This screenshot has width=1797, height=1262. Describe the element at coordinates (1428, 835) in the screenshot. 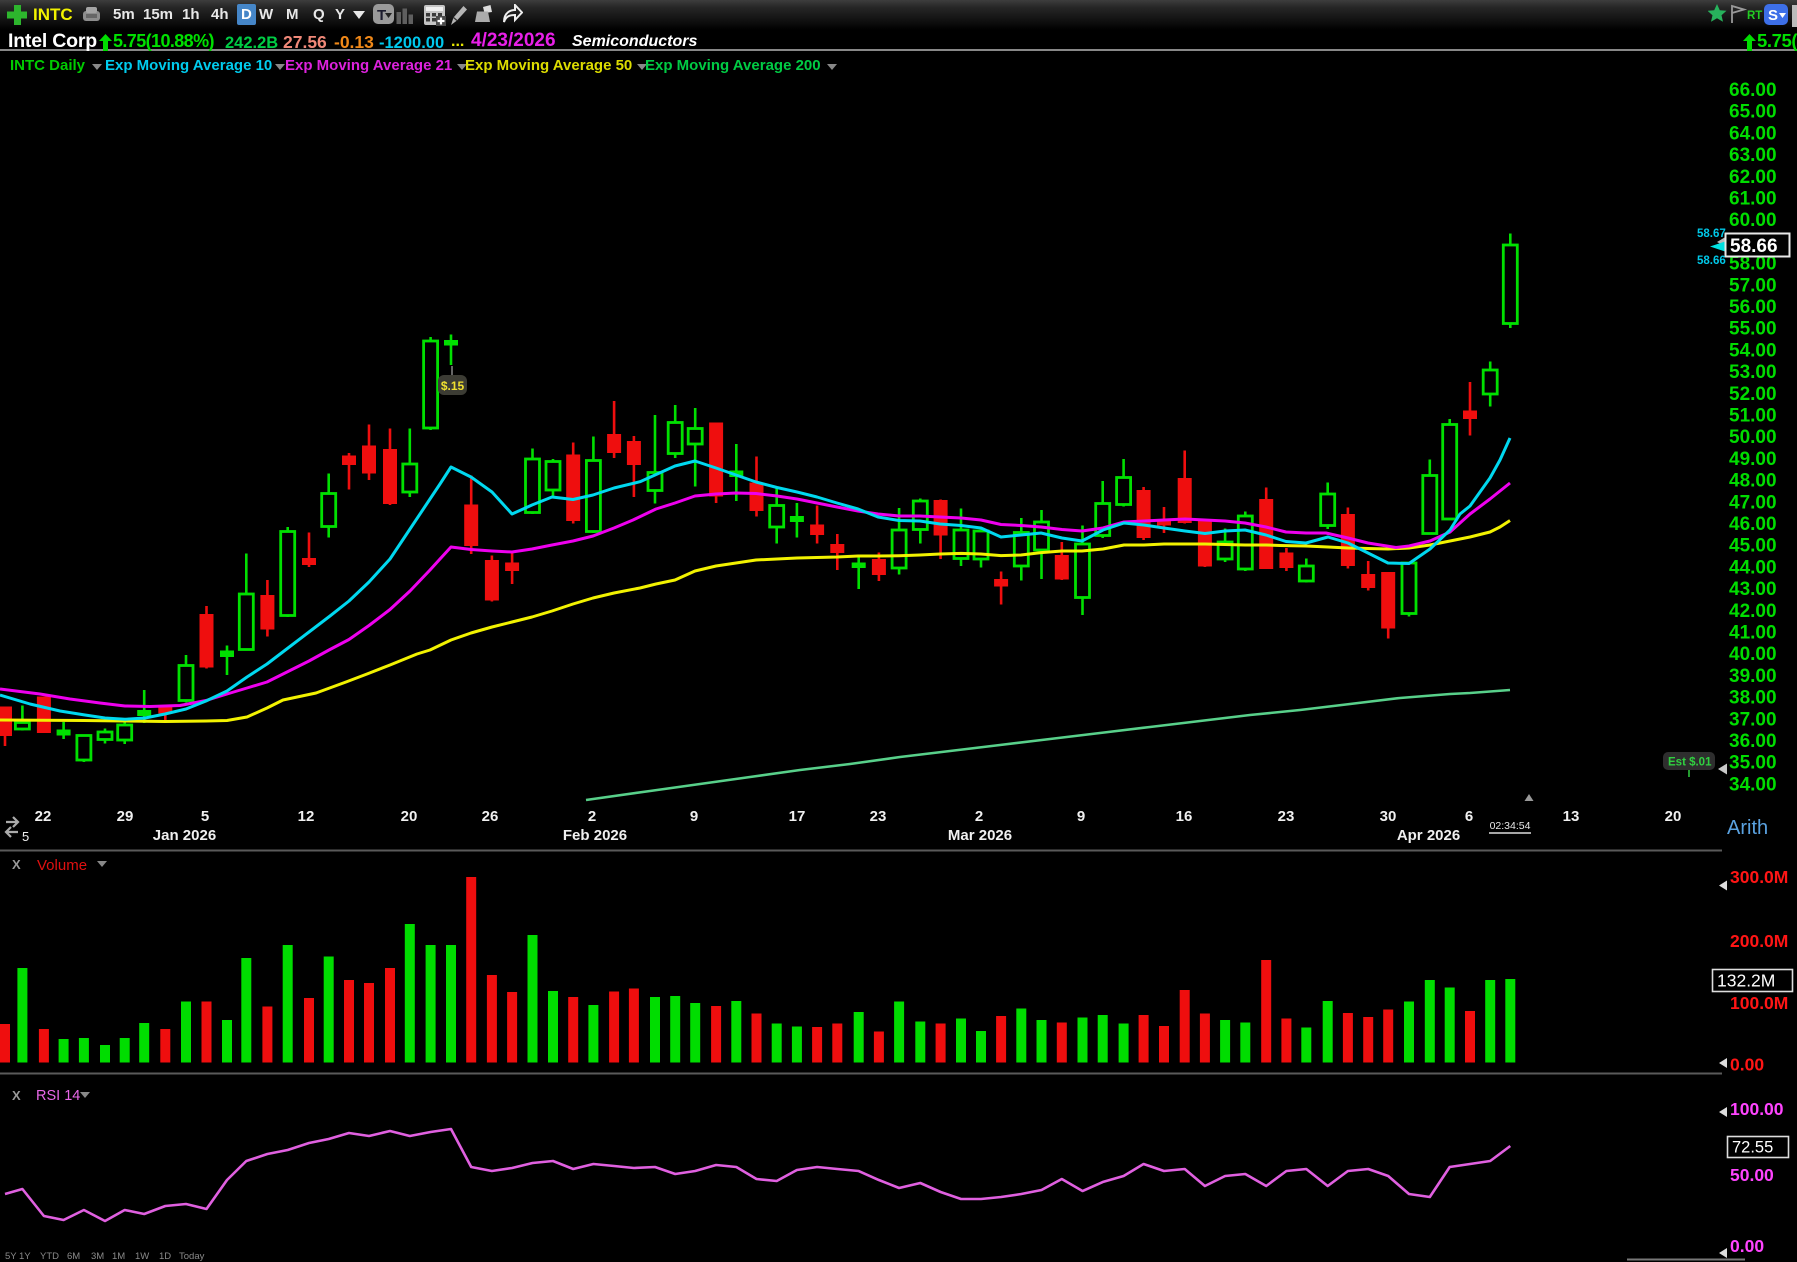

I see `svg-text: Apr 2026` at that location.